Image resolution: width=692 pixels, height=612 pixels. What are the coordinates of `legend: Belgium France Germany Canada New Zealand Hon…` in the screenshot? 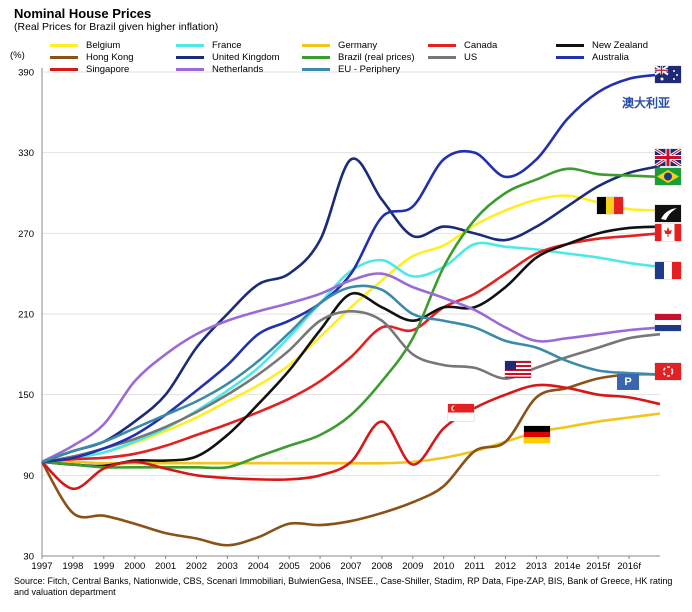 It's located at (346, 40).